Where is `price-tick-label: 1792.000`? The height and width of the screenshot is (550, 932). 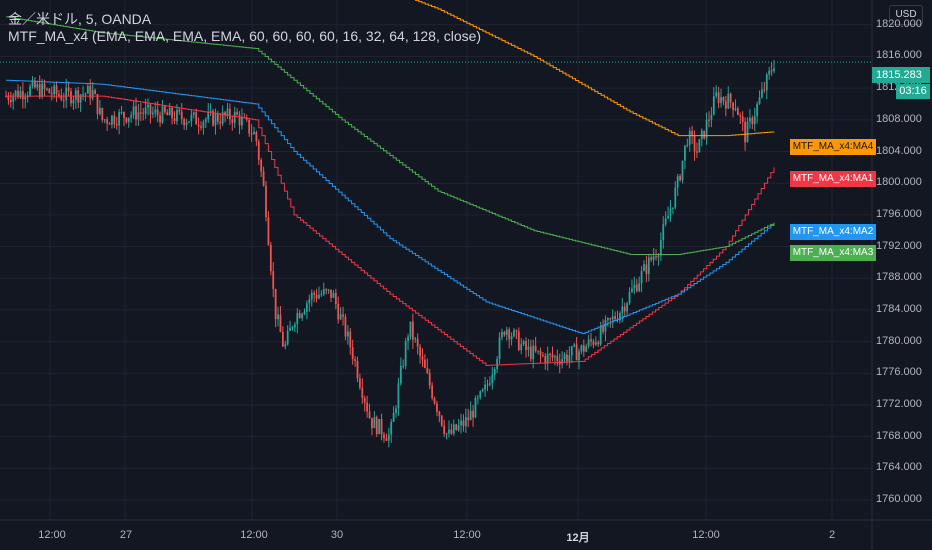
price-tick-label: 1792.000 is located at coordinates (899, 245).